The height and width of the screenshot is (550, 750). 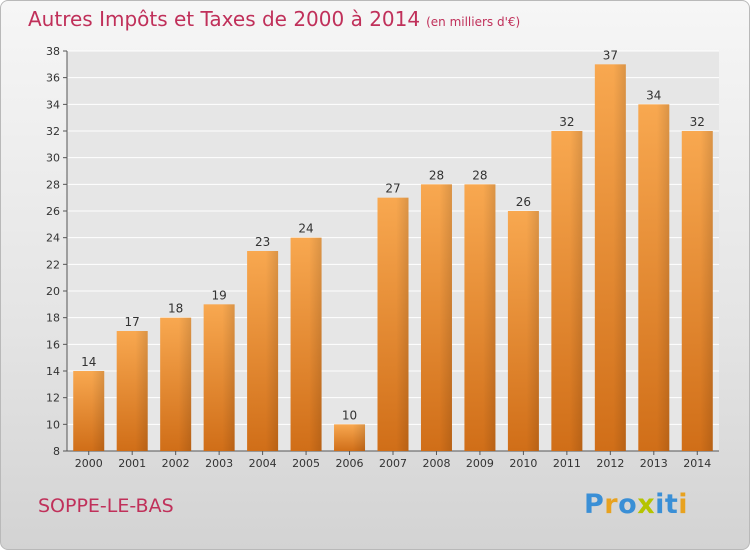 What do you see at coordinates (473, 22) in the screenshot?
I see `chart-unit-note: (en milliers d'€)` at bounding box center [473, 22].